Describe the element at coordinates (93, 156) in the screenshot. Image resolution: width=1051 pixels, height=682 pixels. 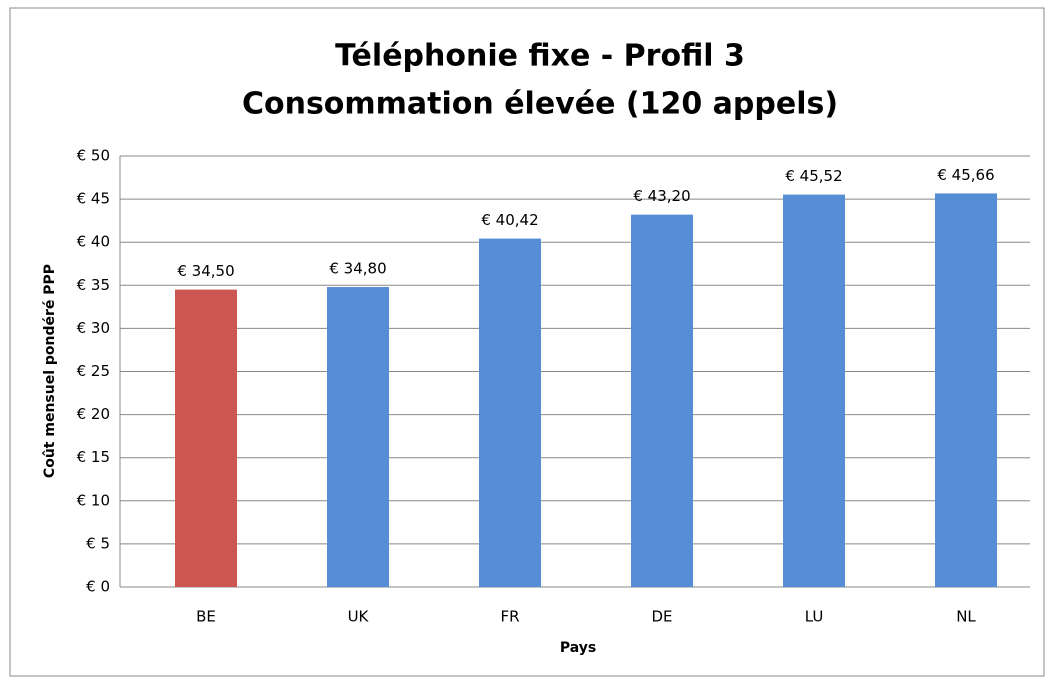
I see `y-tick-label: € 50` at that location.